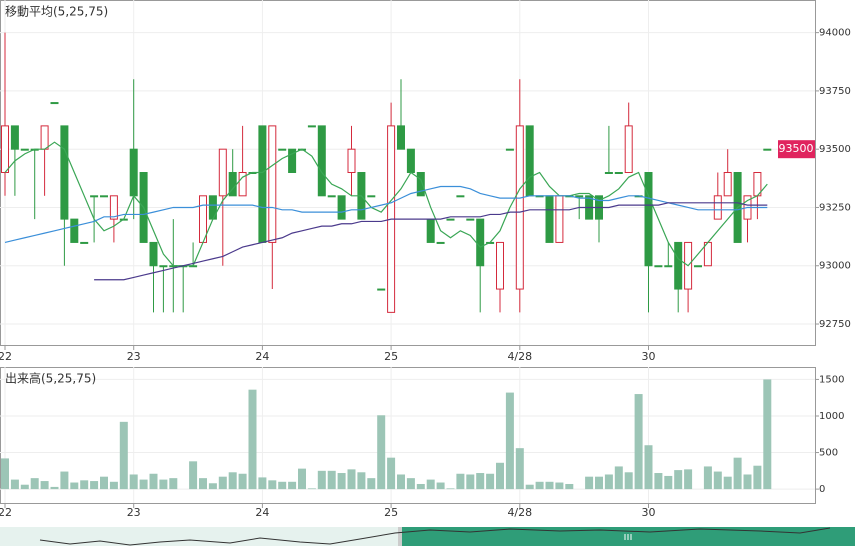 The height and width of the screenshot is (552, 863). What do you see at coordinates (134, 512) in the screenshot?
I see `x-tick-label: 23` at bounding box center [134, 512].